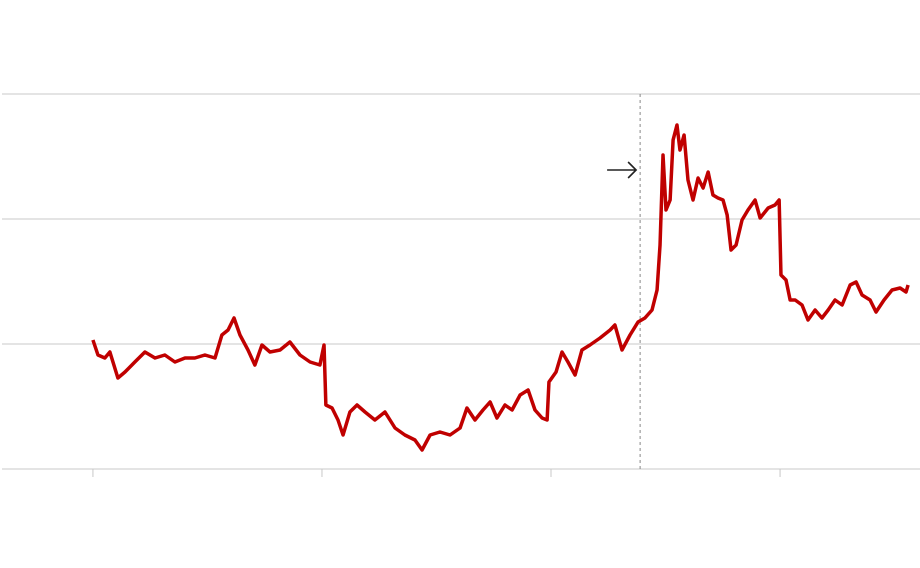 The height and width of the screenshot is (568, 920). What do you see at coordinates (622, 170) in the screenshot?
I see `marker-arrow` at bounding box center [622, 170].